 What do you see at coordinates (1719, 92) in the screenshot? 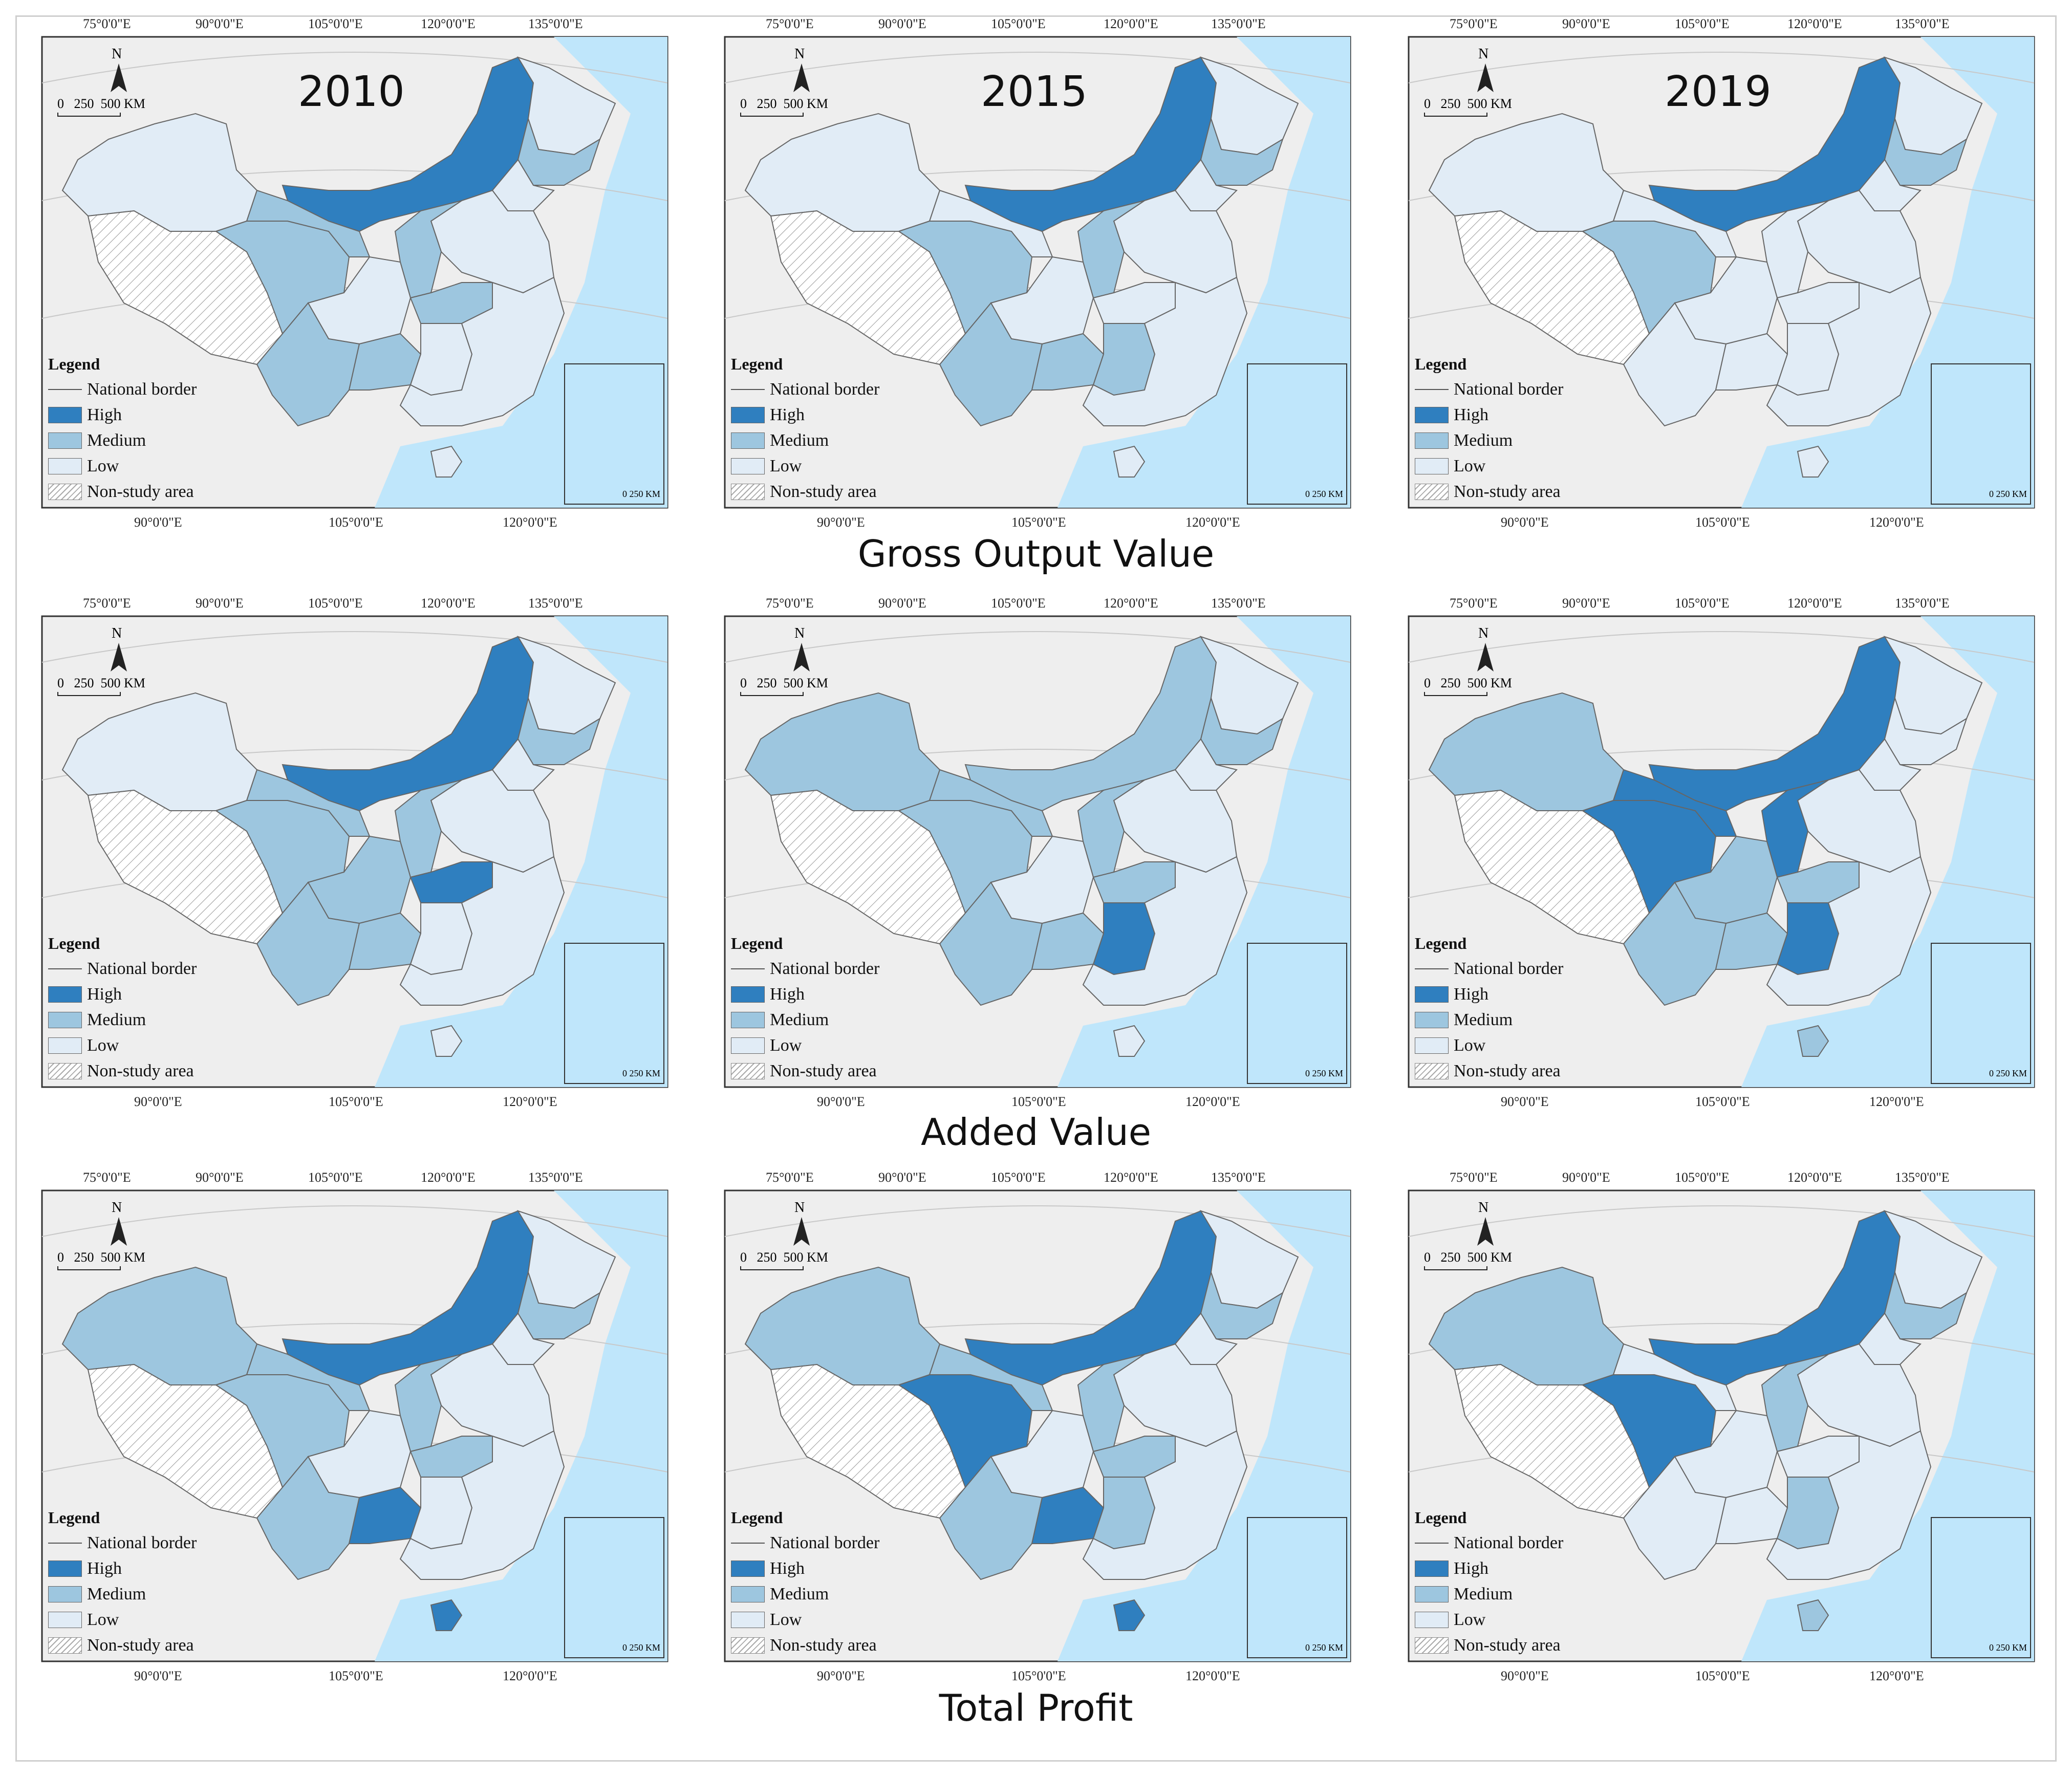
I see `year-label: 2019` at bounding box center [1719, 92].